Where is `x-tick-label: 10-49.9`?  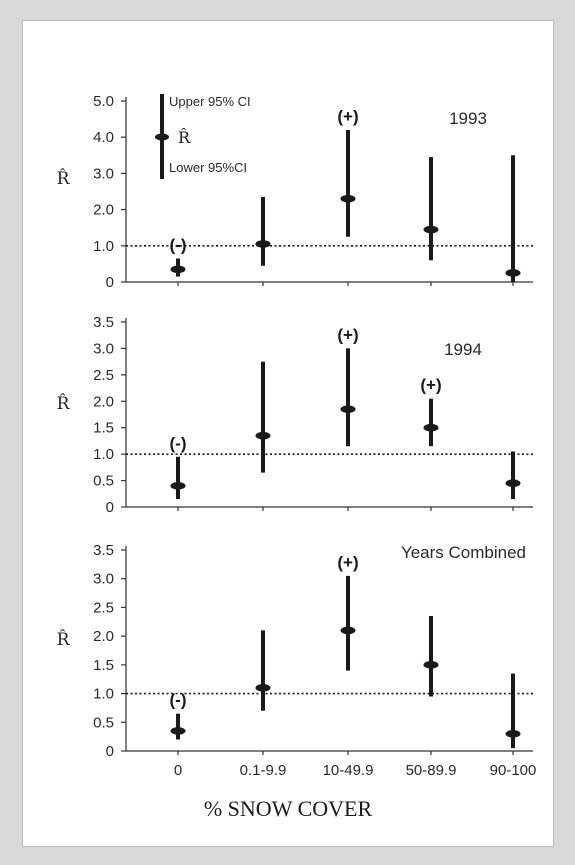
x-tick-label: 10-49.9 is located at coordinates (348, 770).